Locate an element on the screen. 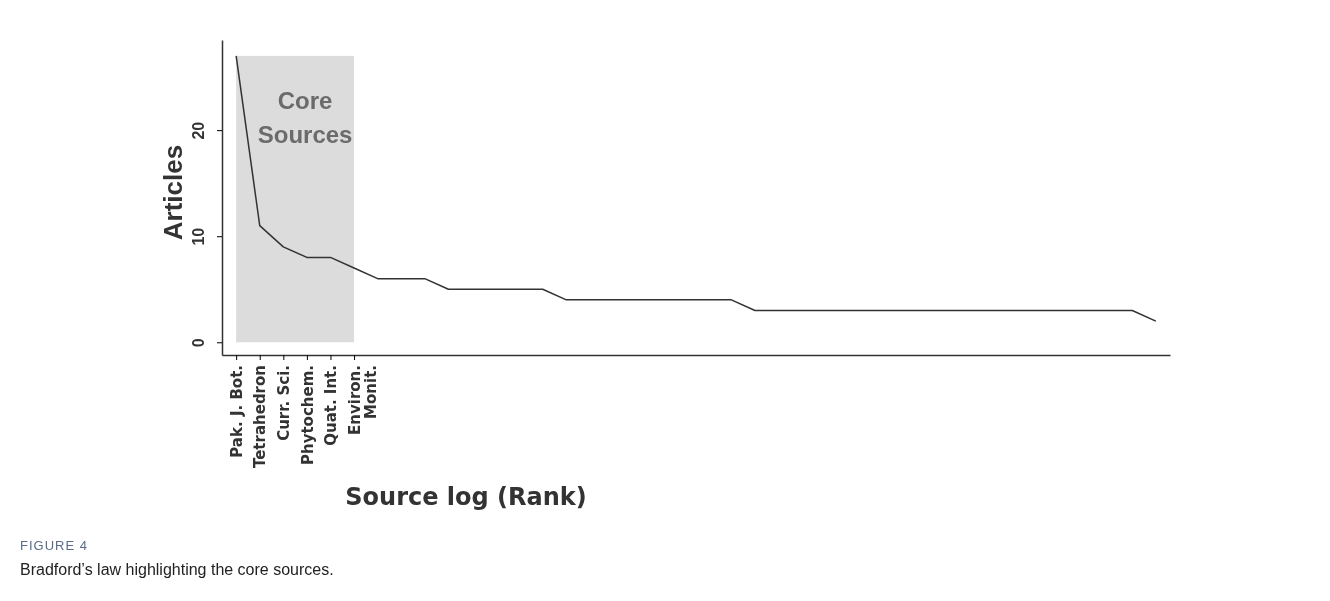 The image size is (1330, 601). x-tick-label: Tetrahedron is located at coordinates (260, 417).